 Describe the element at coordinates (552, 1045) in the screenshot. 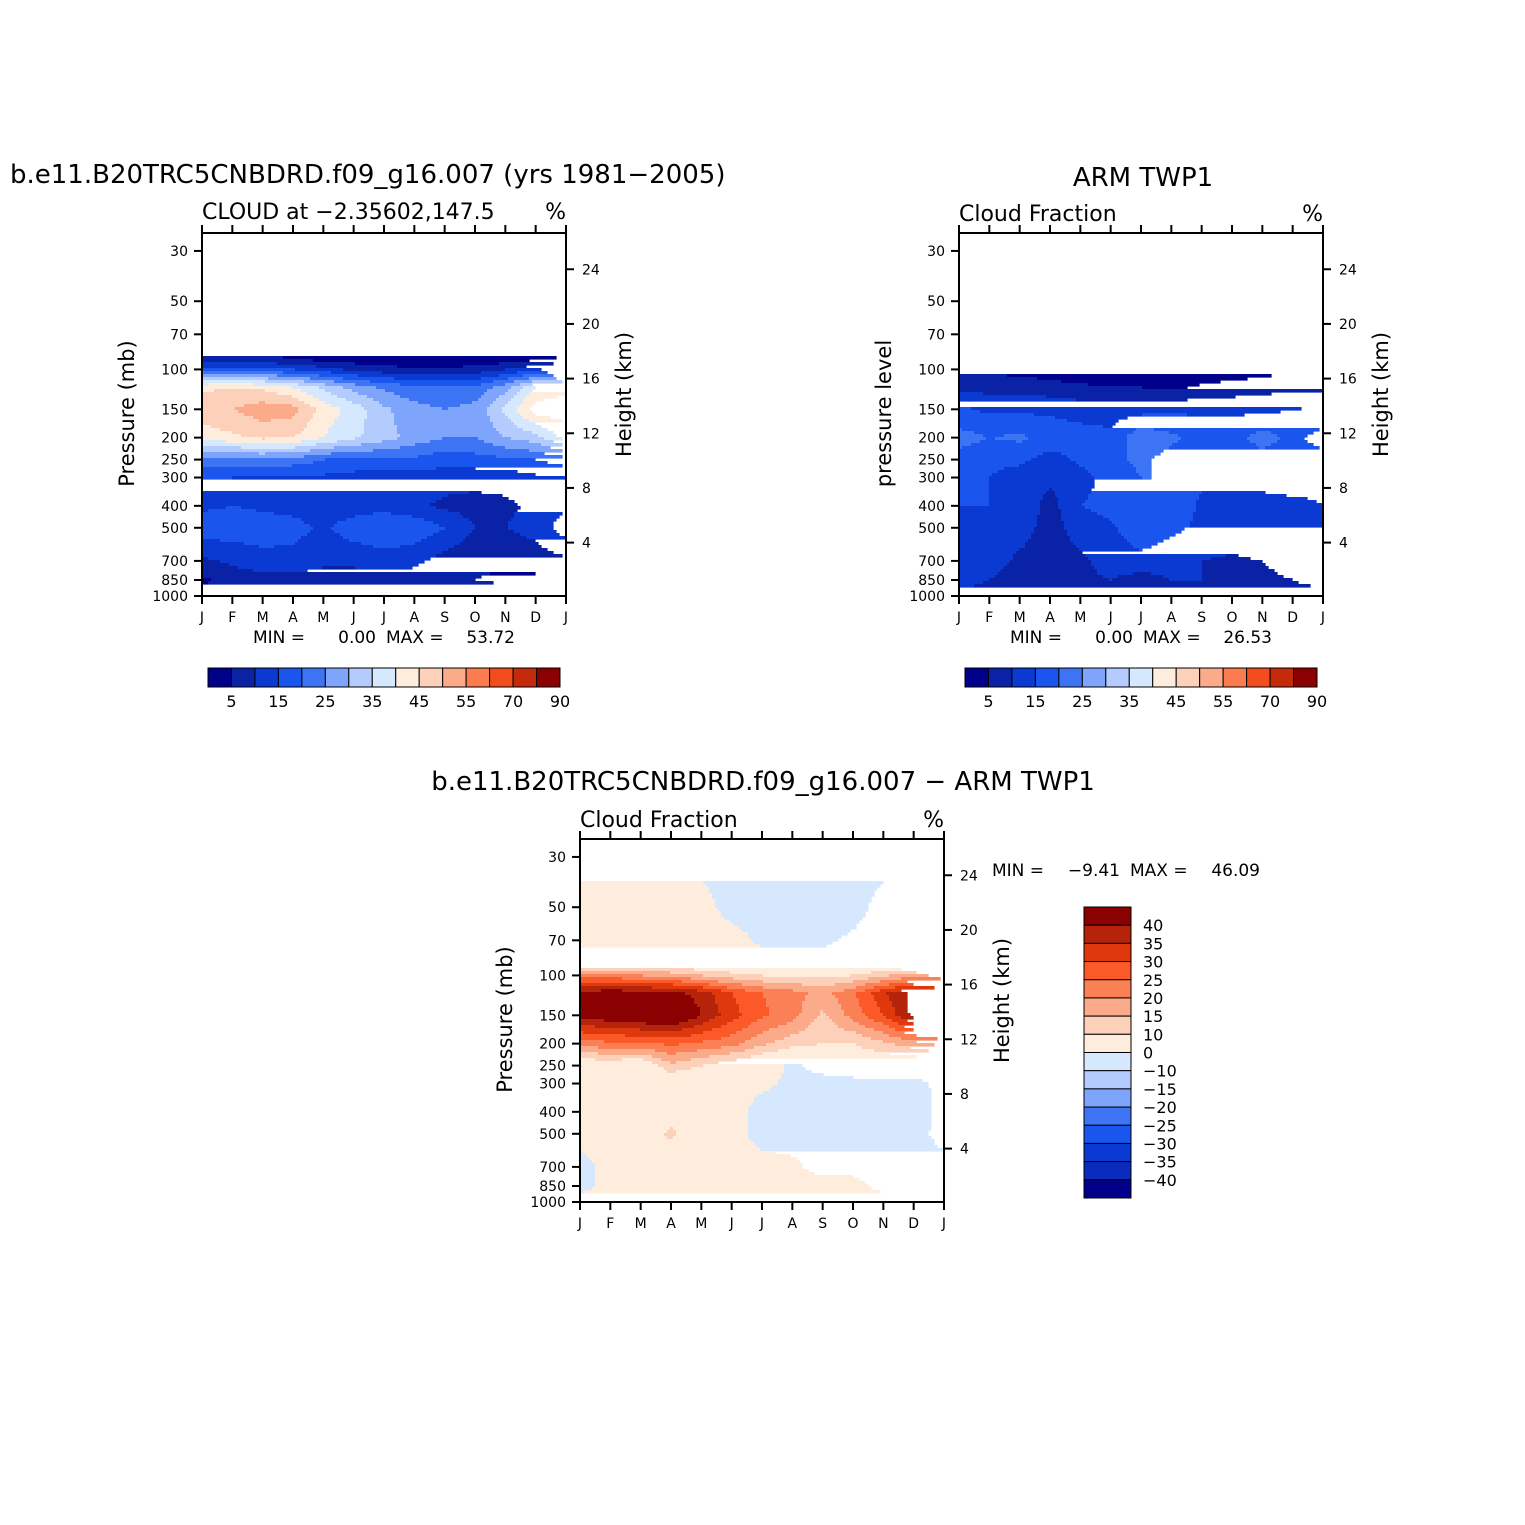

I see `y-tick-label: 200` at that location.